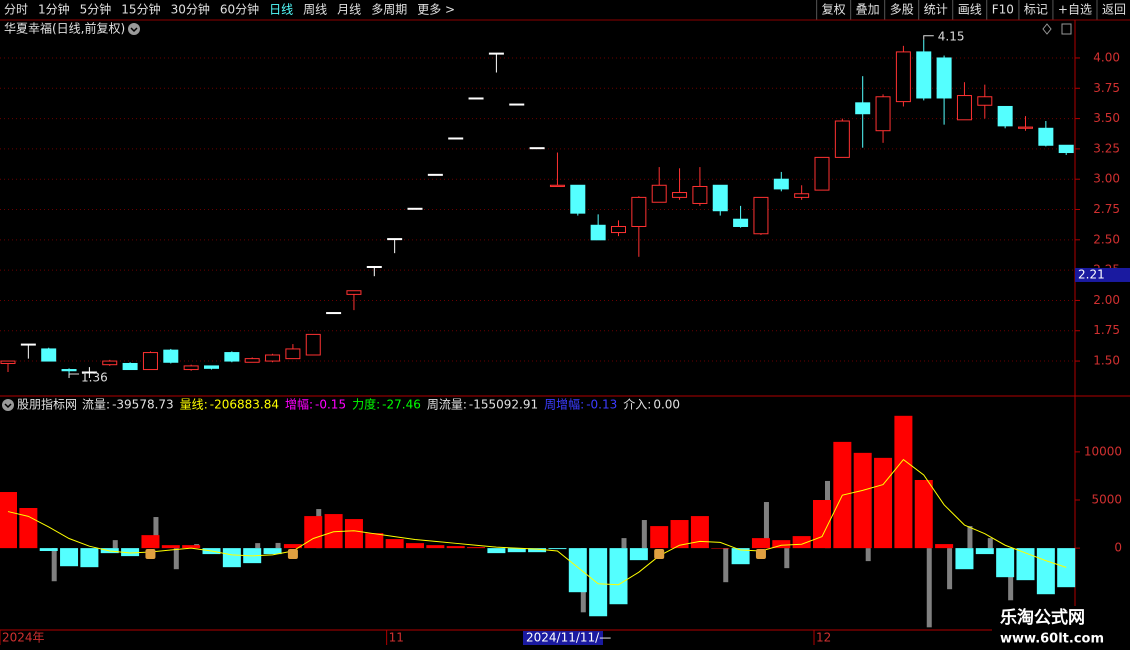  I want to click on toolbar-button: 复权, so click(834, 10).